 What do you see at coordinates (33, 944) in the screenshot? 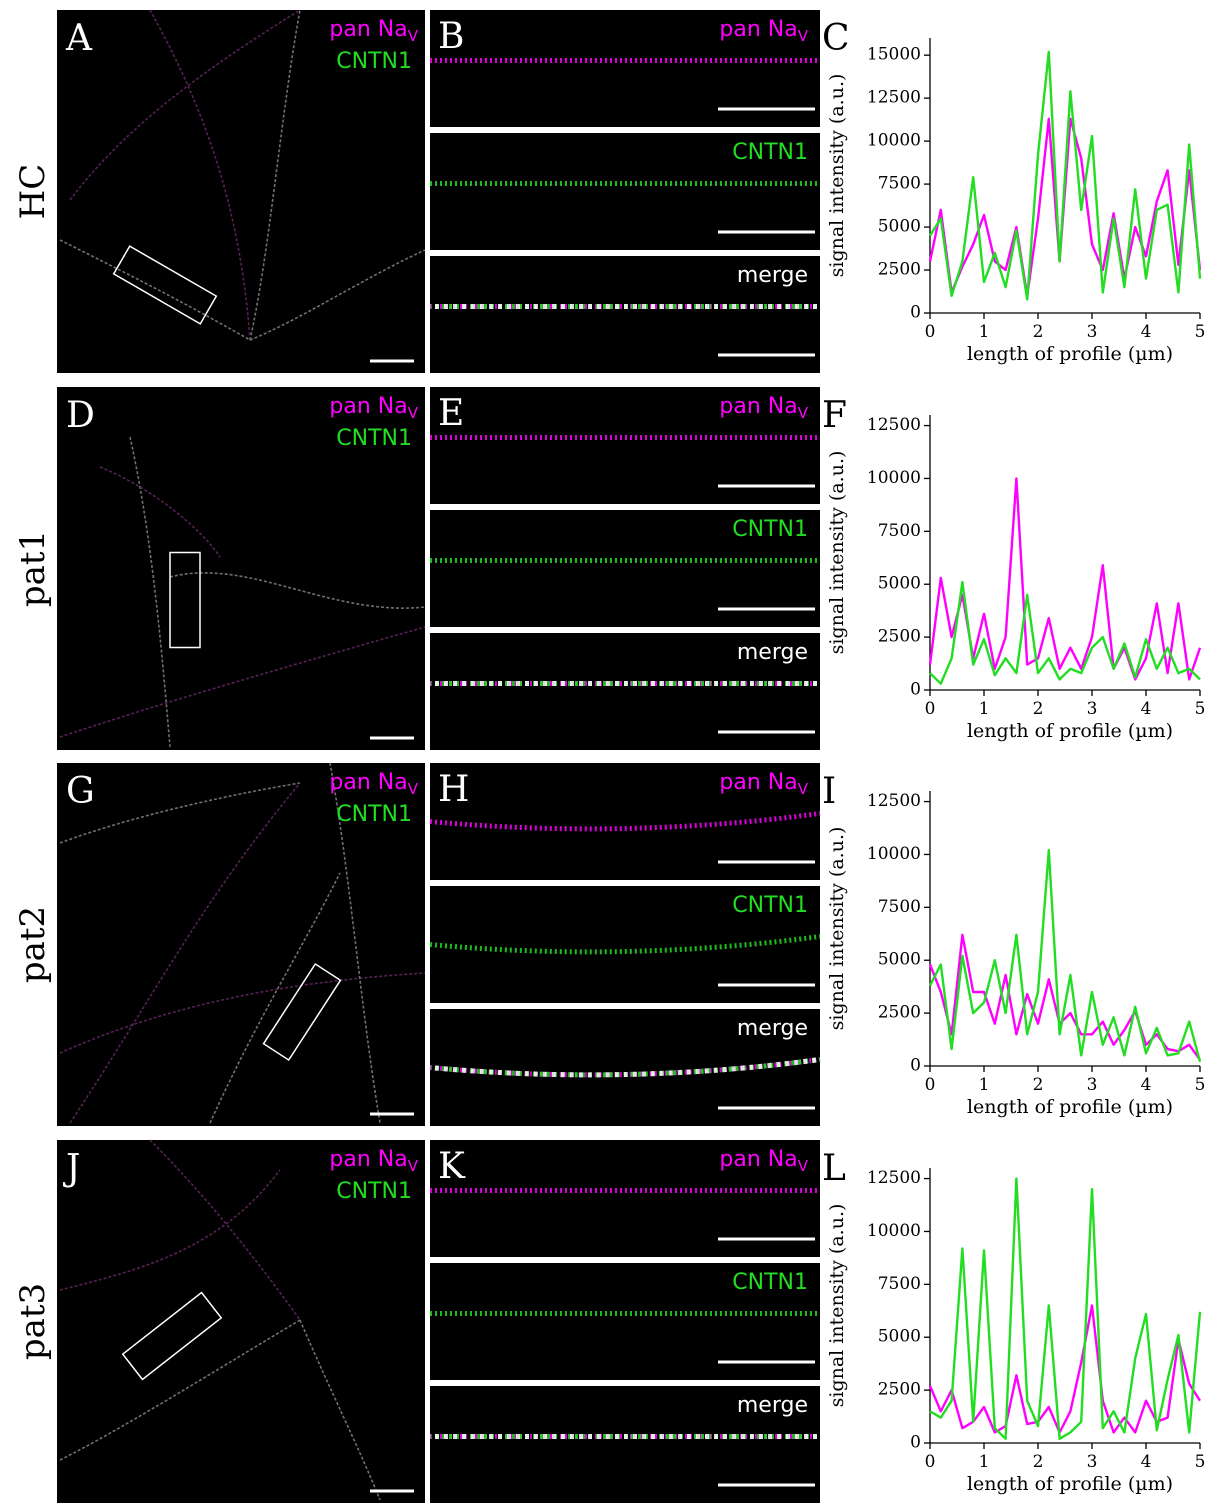
I see `row-label: pat2` at bounding box center [33, 944].